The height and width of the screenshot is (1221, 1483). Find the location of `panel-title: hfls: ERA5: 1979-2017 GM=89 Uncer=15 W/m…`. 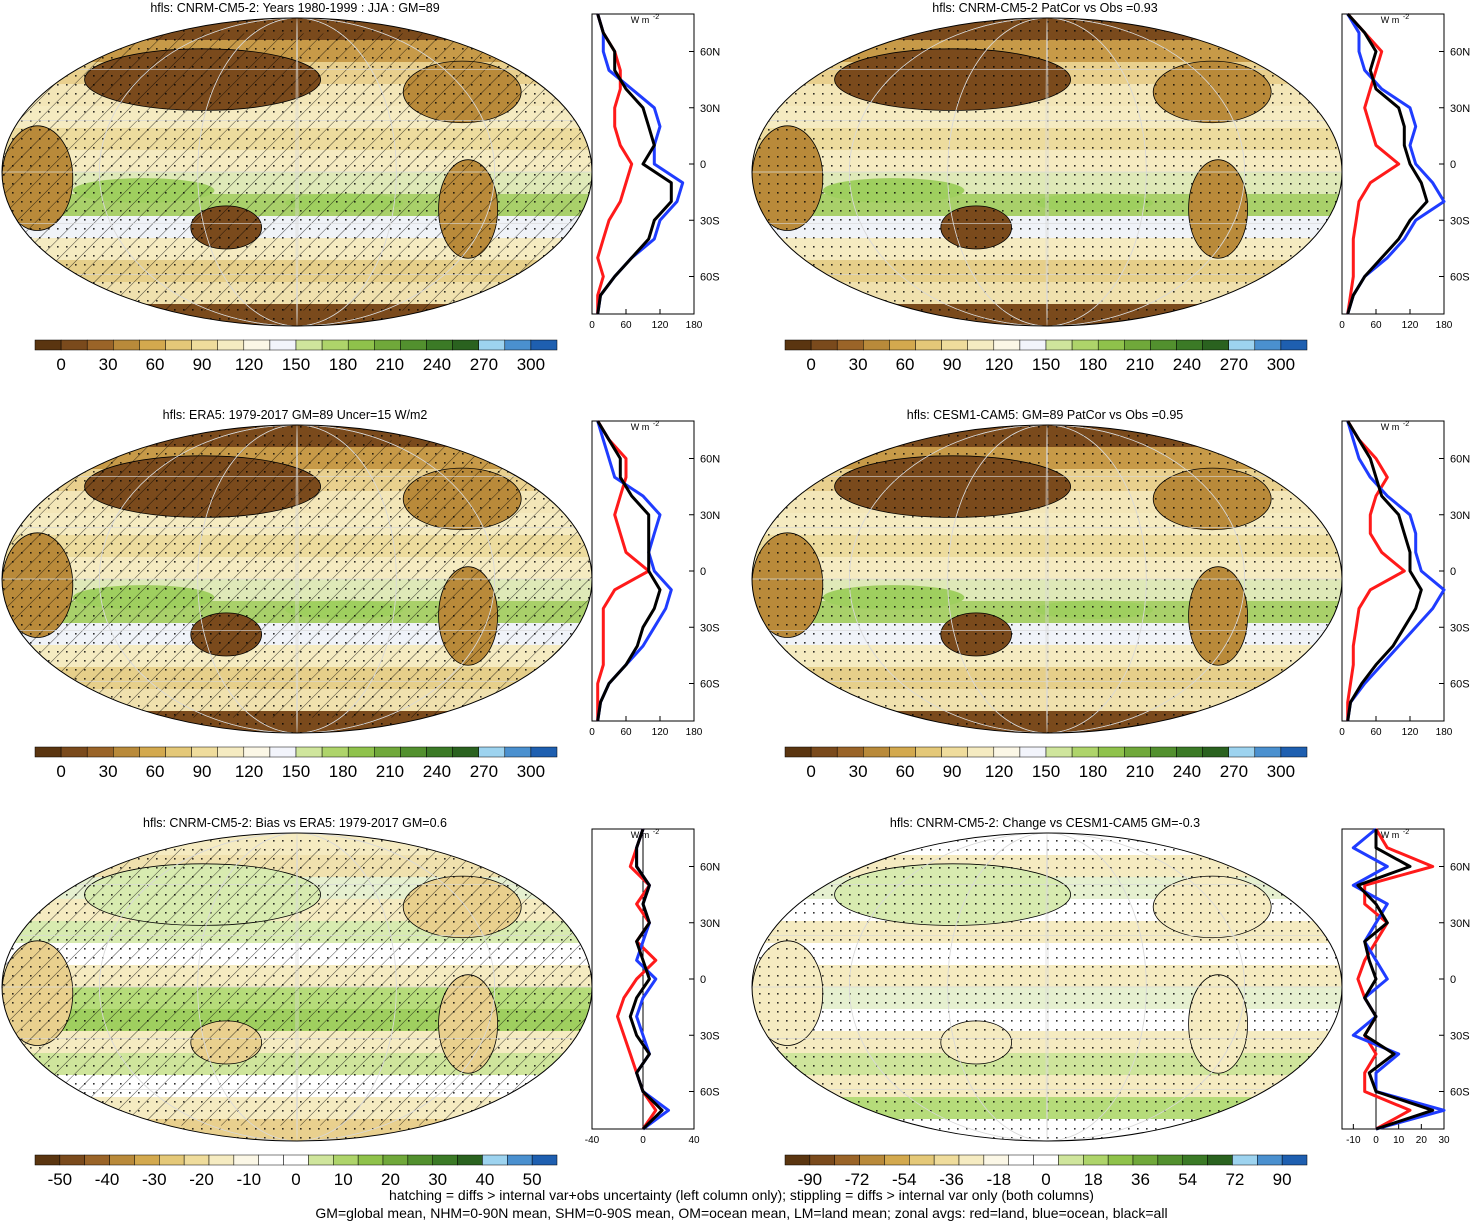

panel-title: hfls: ERA5: 1979-2017 GM=89 Uncer=15 W/m… is located at coordinates (295, 415).